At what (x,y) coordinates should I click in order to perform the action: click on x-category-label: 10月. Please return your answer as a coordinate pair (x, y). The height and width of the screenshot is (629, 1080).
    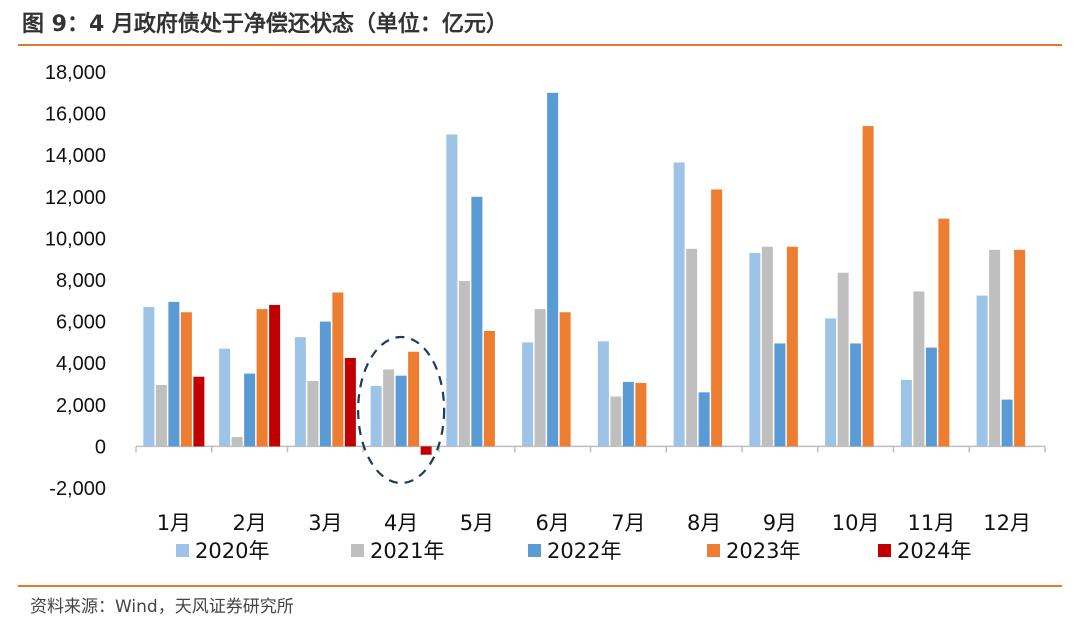
    Looking at the image, I should click on (856, 523).